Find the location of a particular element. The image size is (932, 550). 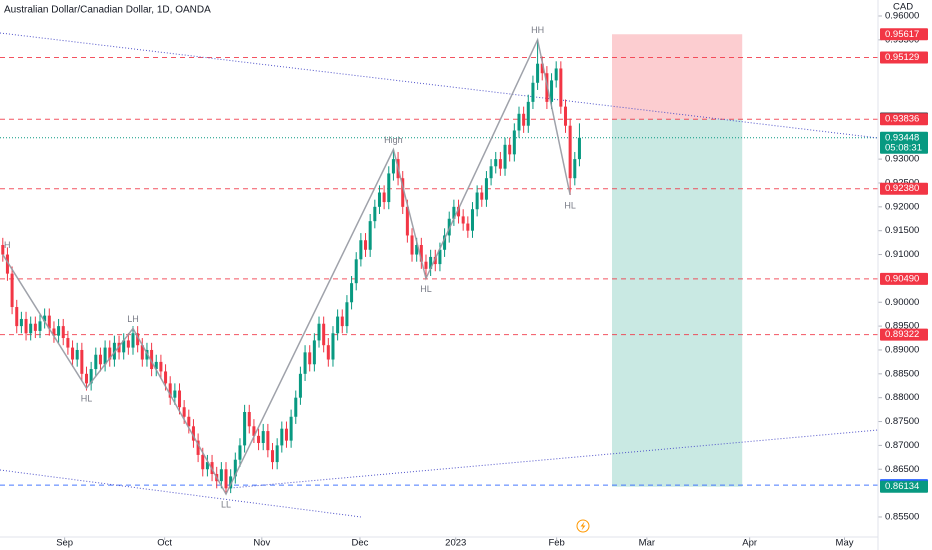

price-badge-label: 0.93836 is located at coordinates (902, 119).